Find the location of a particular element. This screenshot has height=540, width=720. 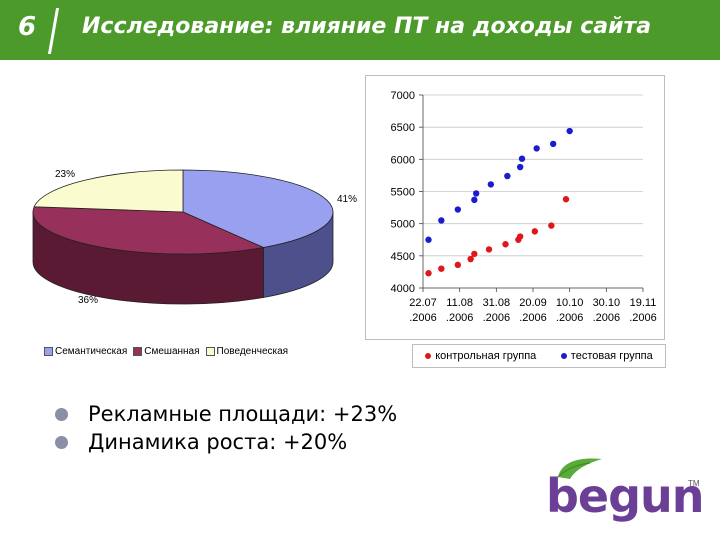

bullet-item: Динамика роста: +20% is located at coordinates (226, 442).